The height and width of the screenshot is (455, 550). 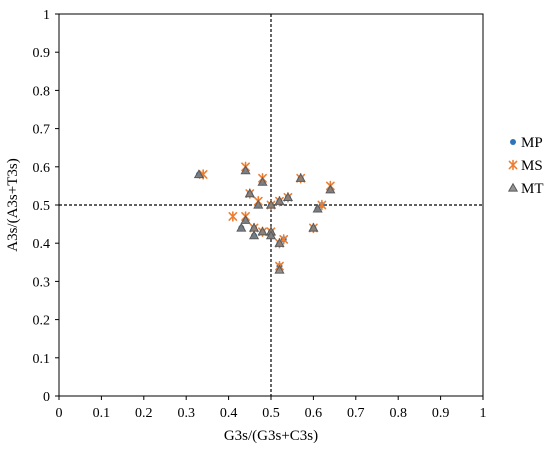 I want to click on y-tick-label: 0.1, so click(x=42, y=359).